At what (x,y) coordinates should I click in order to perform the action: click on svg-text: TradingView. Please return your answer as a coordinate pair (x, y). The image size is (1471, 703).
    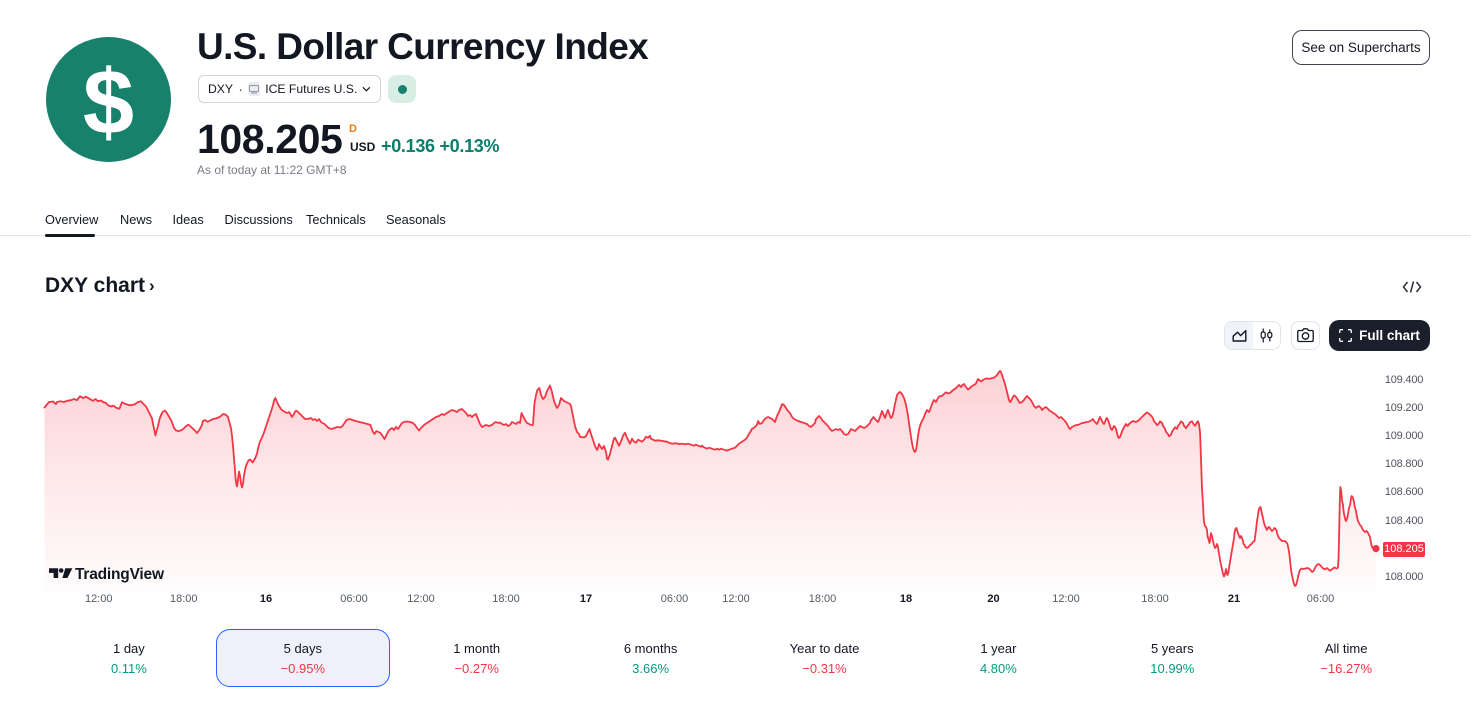
    Looking at the image, I should click on (120, 575).